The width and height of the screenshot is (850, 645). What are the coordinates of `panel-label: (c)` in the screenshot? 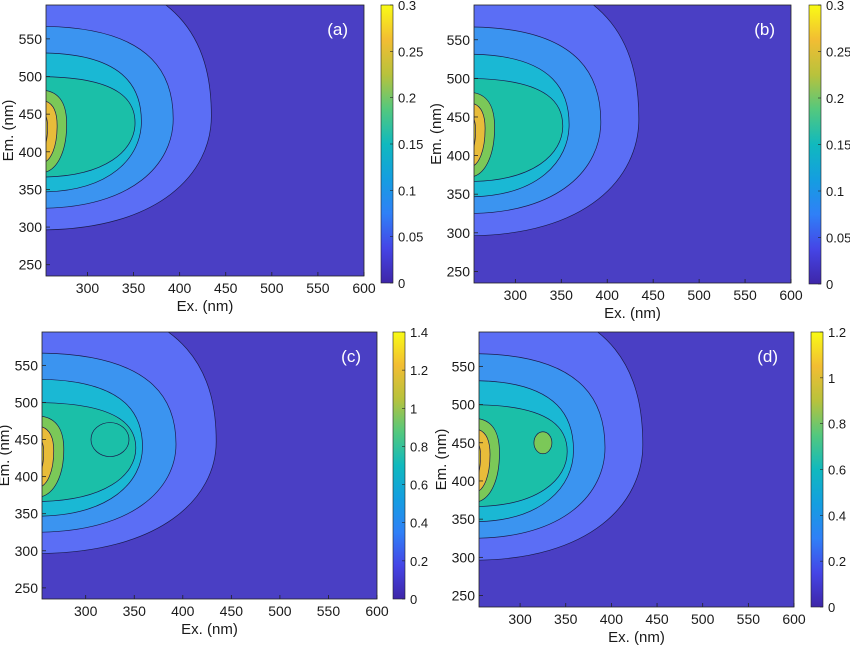 It's located at (351, 356).